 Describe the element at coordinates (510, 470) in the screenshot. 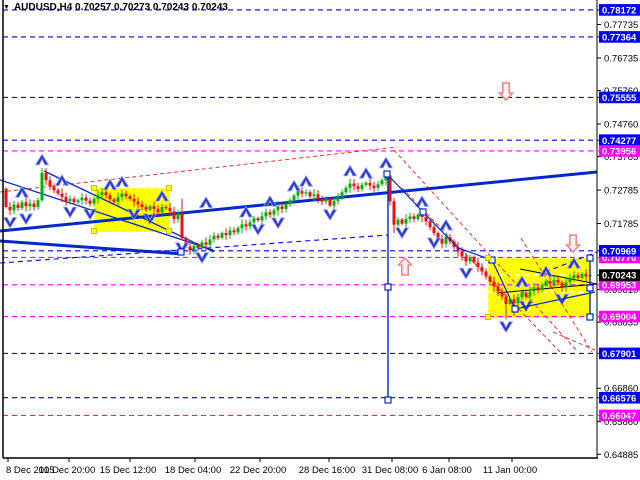

I see `time-axis-label: 11 Jan 00:00` at that location.